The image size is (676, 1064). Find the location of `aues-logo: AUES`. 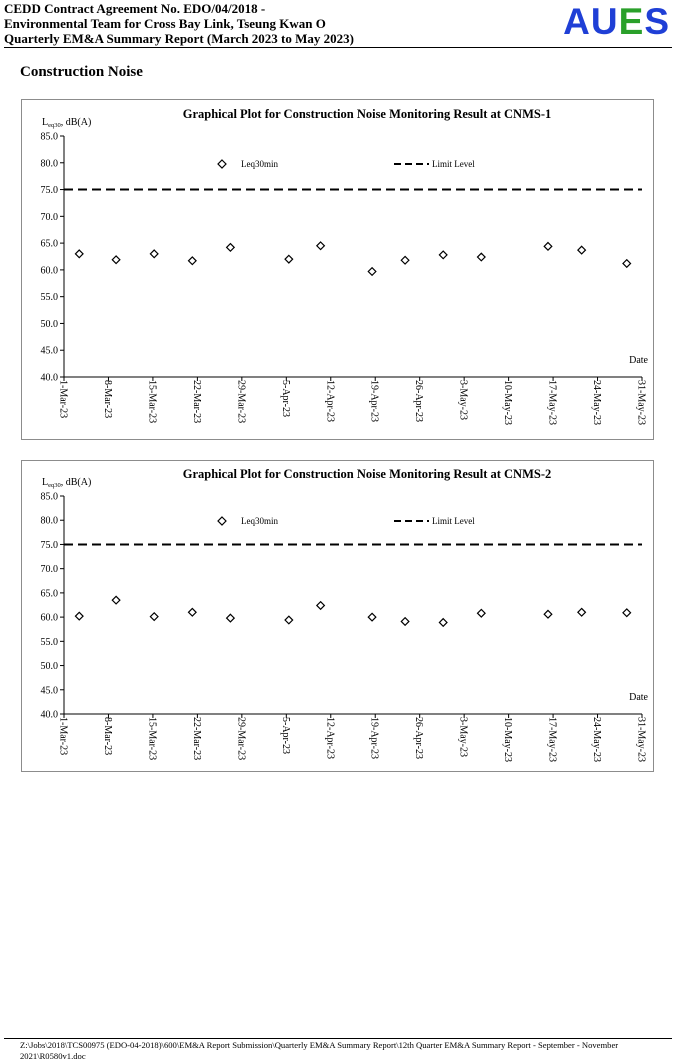

aues-logo: AUES is located at coordinates (616, 22).